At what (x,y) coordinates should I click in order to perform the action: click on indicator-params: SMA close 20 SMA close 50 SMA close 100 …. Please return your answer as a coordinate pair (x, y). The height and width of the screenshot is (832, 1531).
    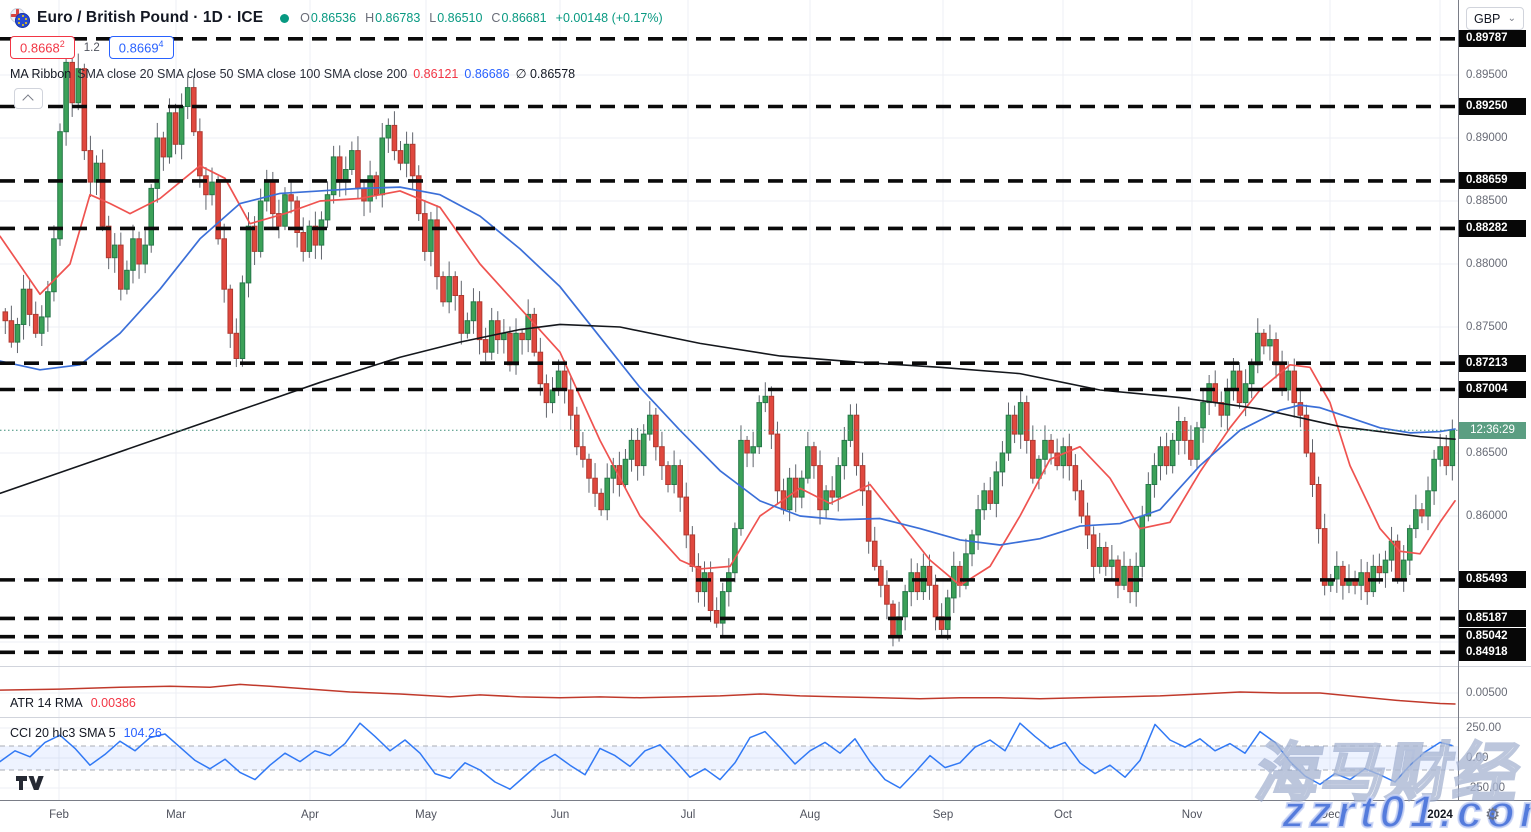
    Looking at the image, I should click on (242, 73).